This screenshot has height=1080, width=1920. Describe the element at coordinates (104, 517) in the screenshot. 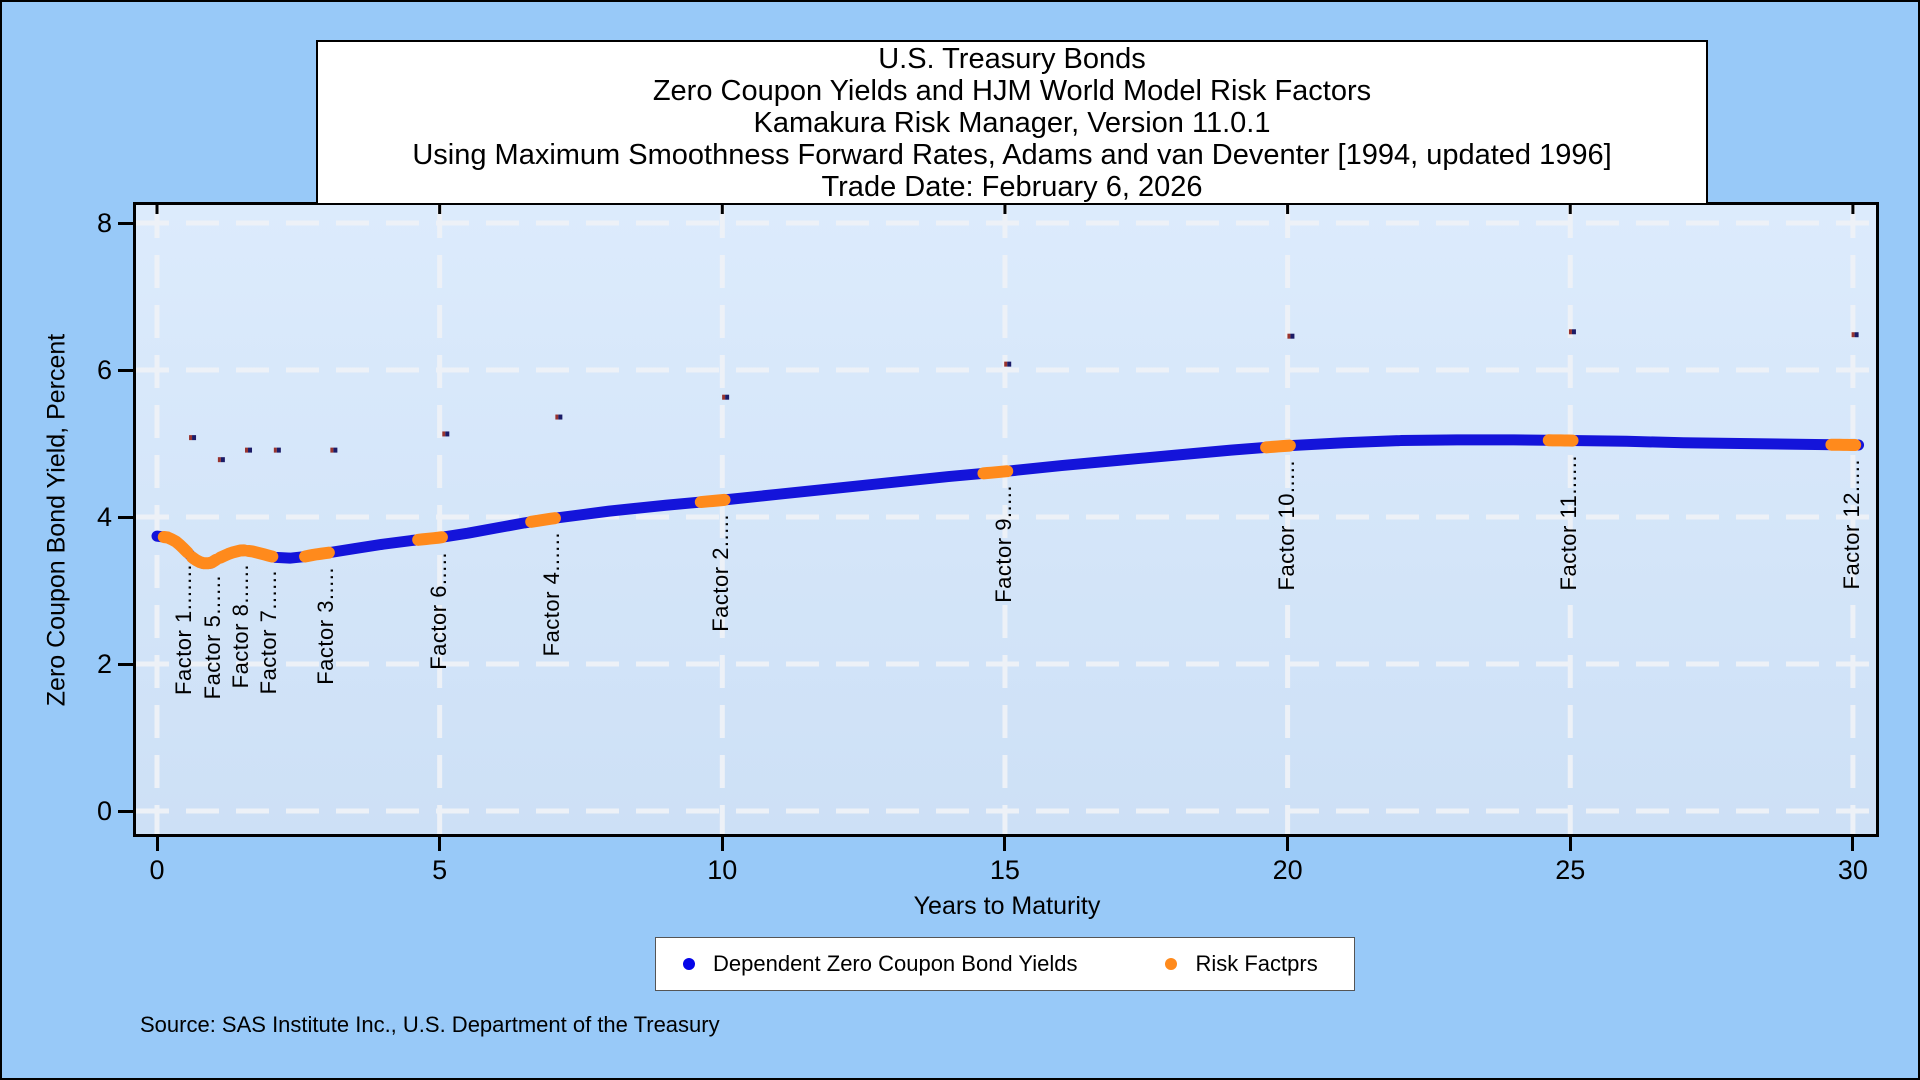

I see `y-tick-label: 4` at that location.